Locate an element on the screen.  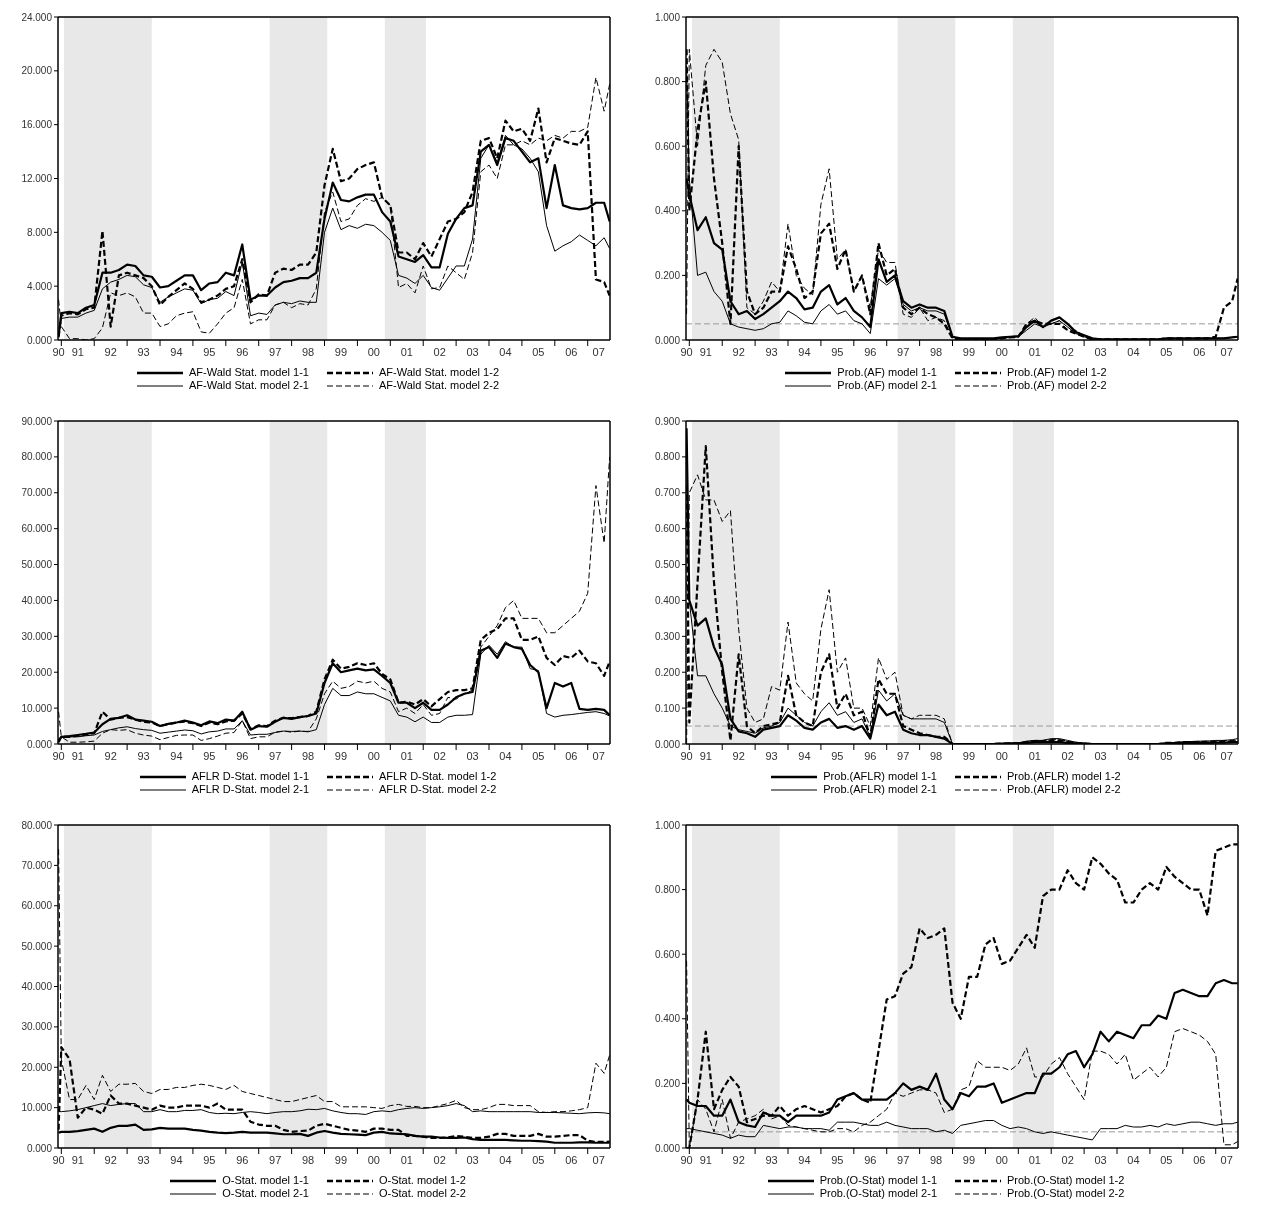
legend-label: Prob.(AFLR) model 1-1 is located at coordinates (880, 776).